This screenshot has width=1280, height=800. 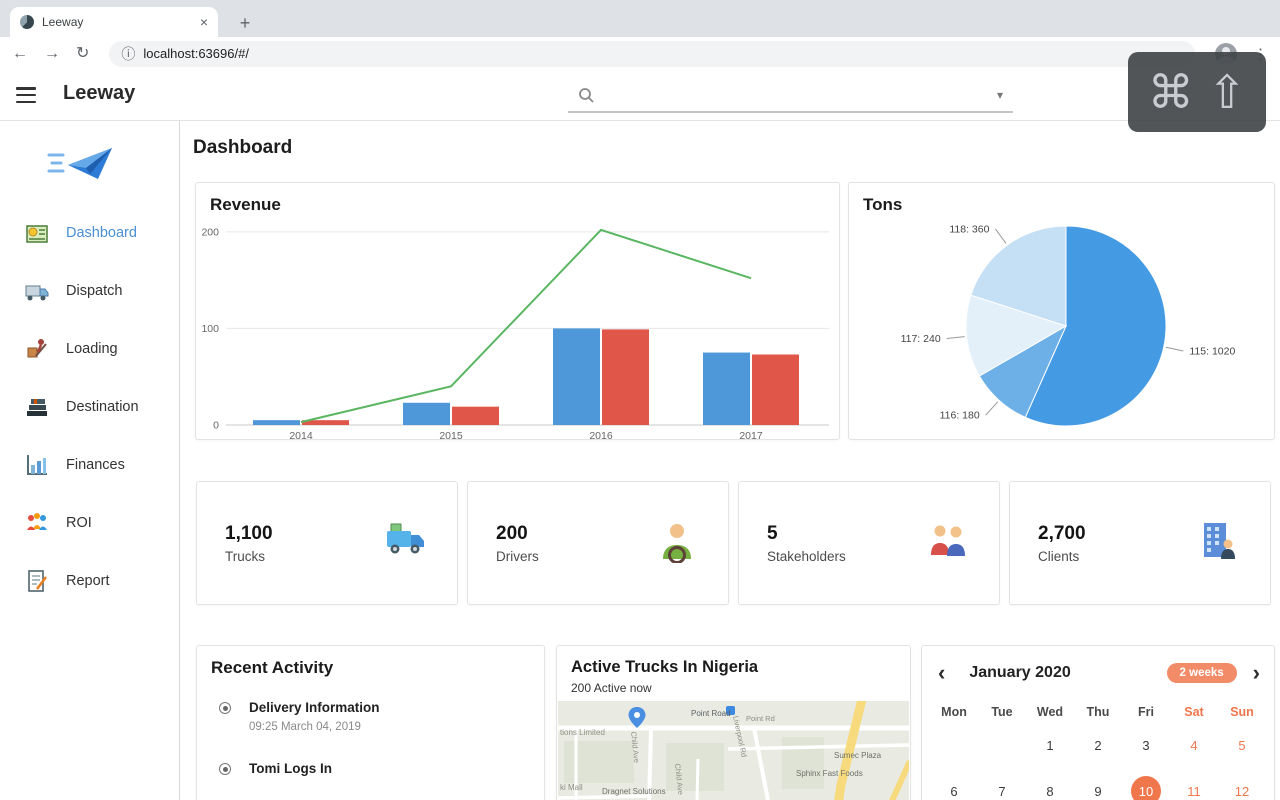 I want to click on calendar-day-header: Sat, so click(x=1194, y=712).